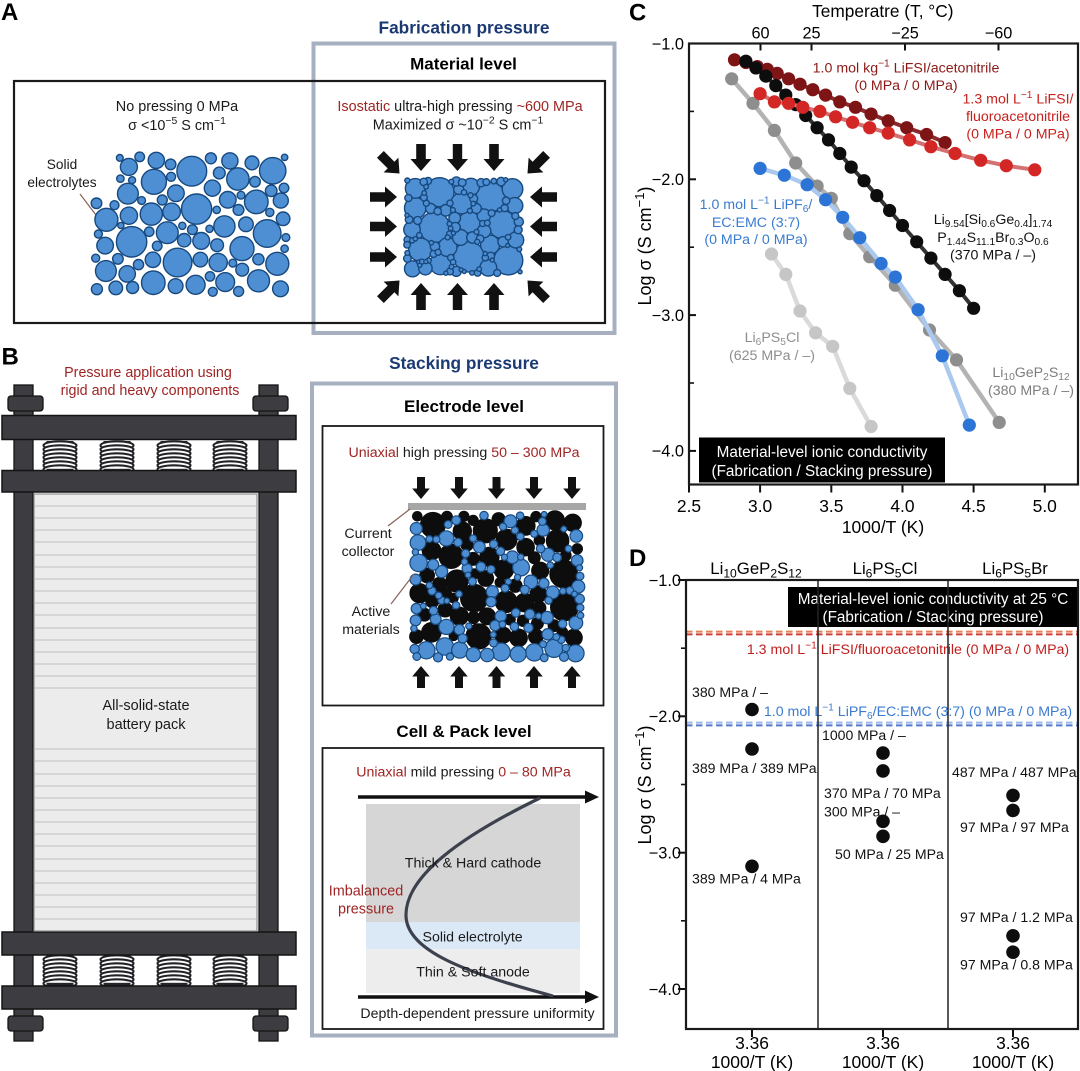 The image size is (1080, 1071). Describe the element at coordinates (473, 938) in the screenshot. I see `svg-text: Solid electrolyte` at that location.